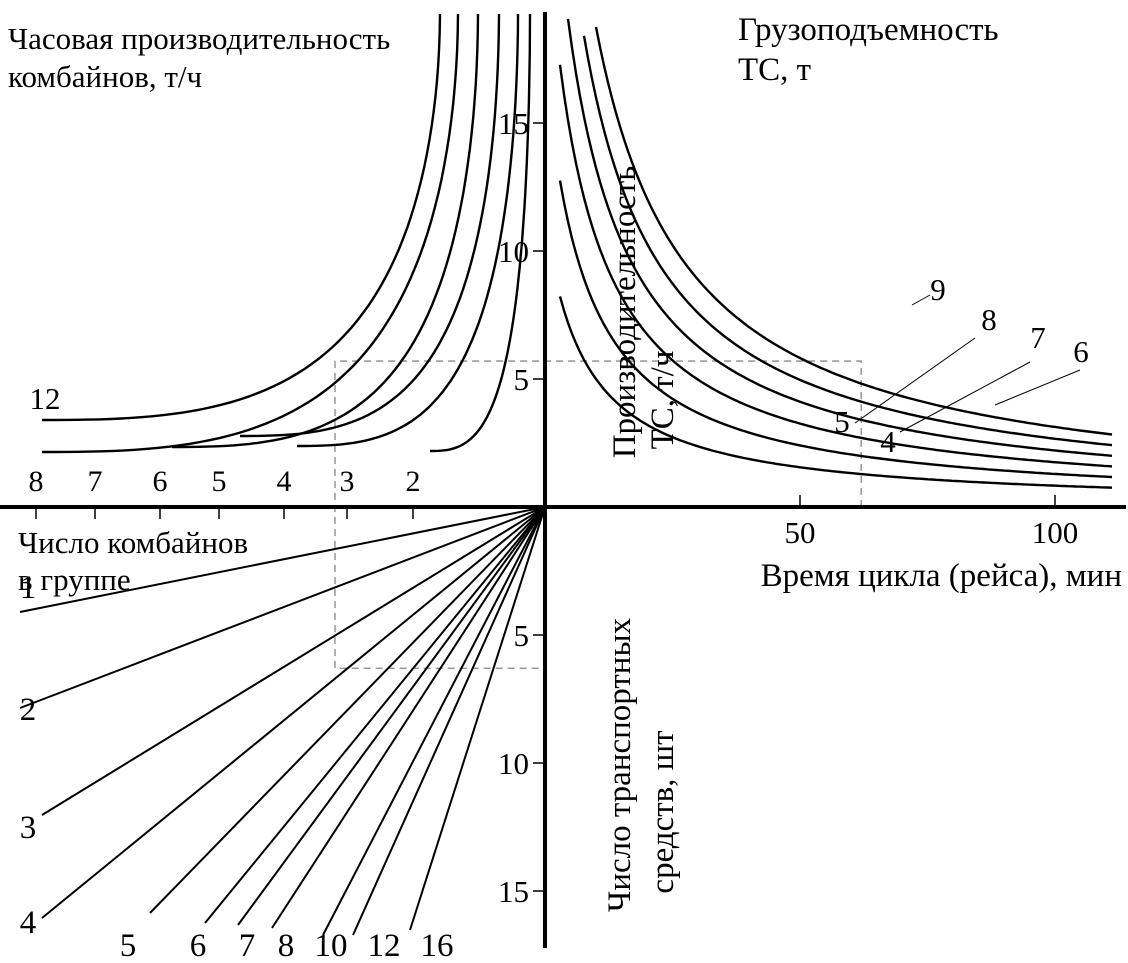 The width and height of the screenshot is (1128, 963). I want to click on capacity-curve-label-5: 5, so click(842, 421).